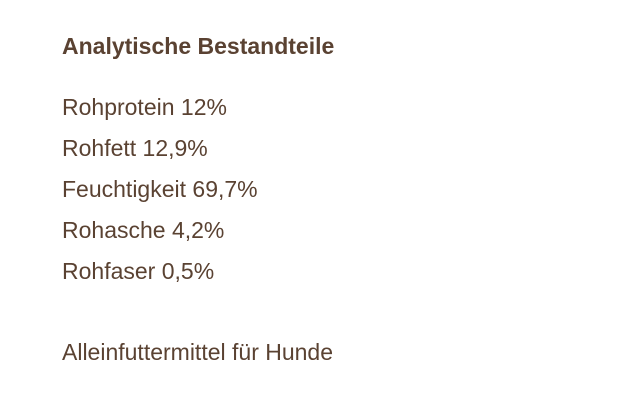 The width and height of the screenshot is (636, 400). I want to click on nutrient-item-crude-fiber: Rohfaser 0,5%, so click(138, 271).